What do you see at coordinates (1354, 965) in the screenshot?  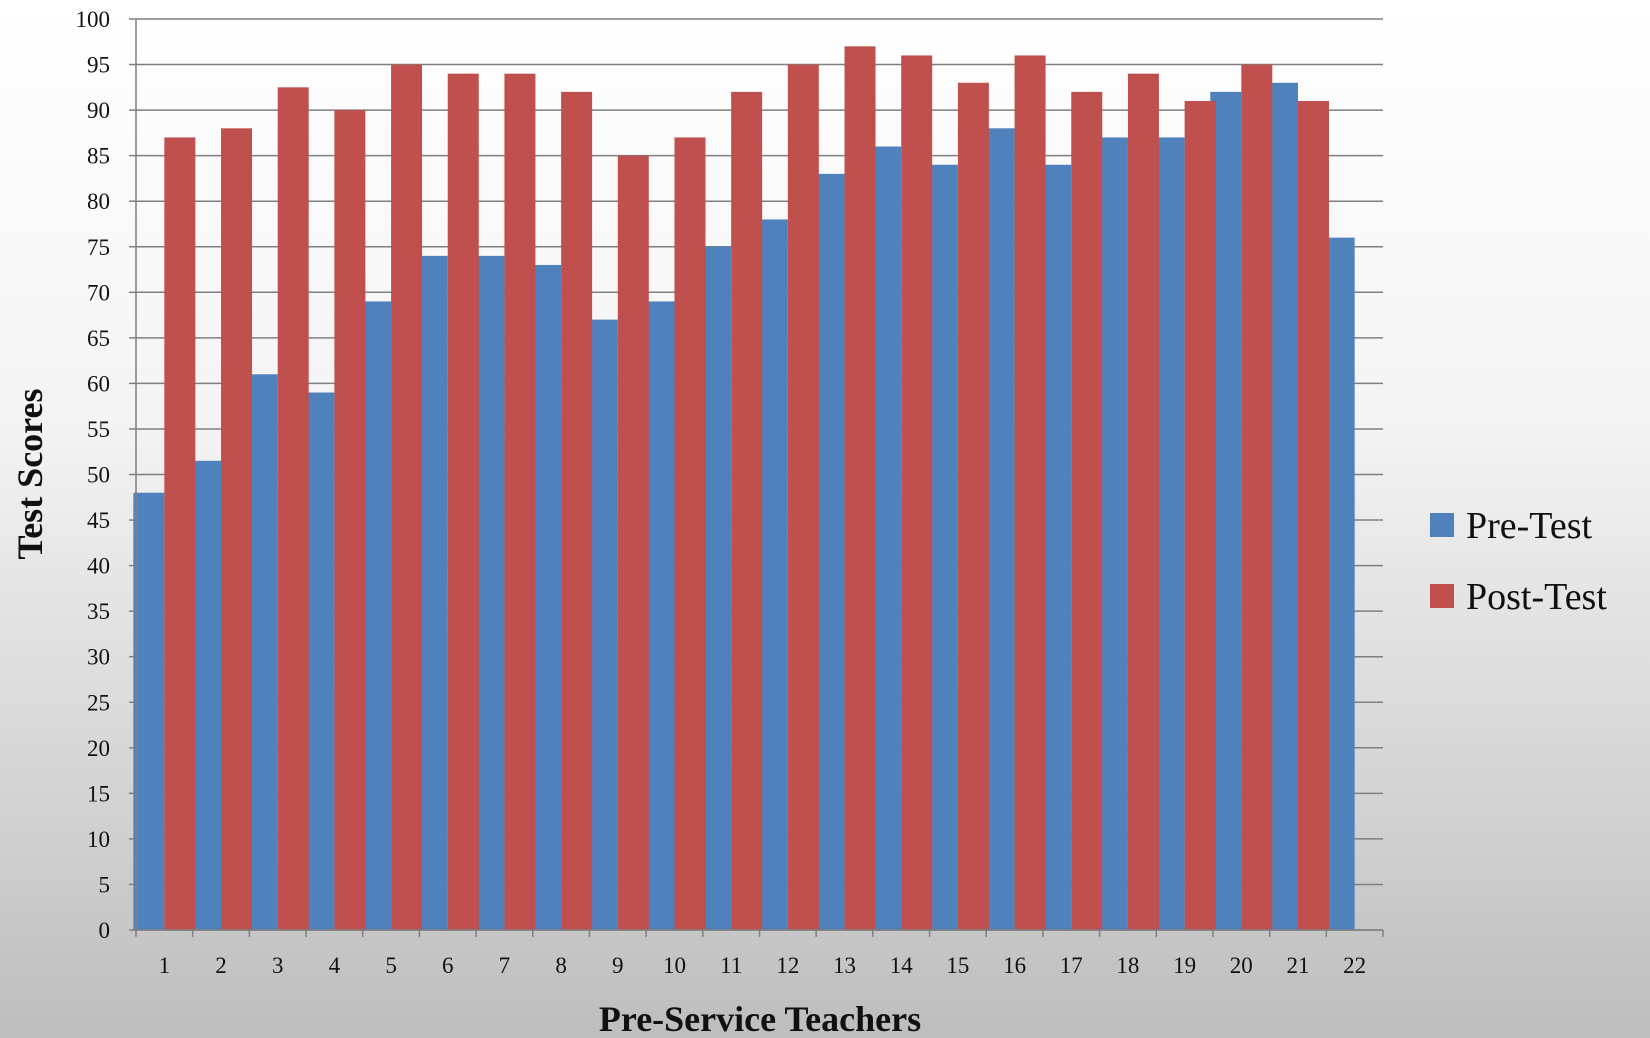 I see `x-tick-label: 22` at bounding box center [1354, 965].